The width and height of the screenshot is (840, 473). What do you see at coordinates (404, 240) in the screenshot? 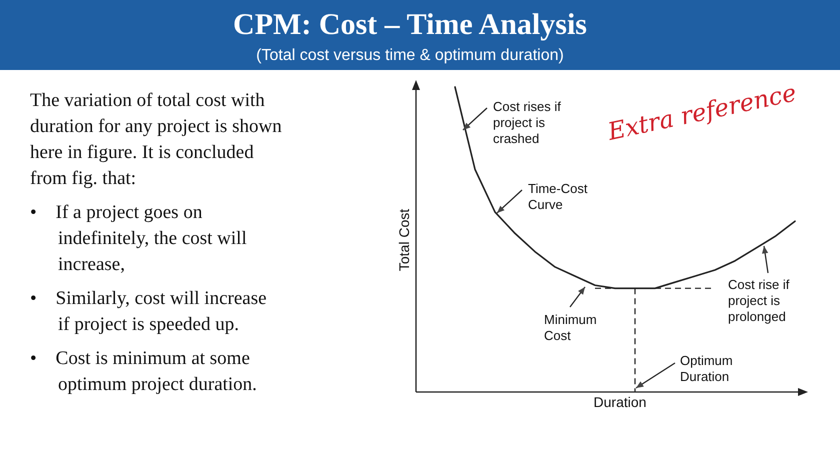
I see `y-axis-title: Total Cost` at bounding box center [404, 240].